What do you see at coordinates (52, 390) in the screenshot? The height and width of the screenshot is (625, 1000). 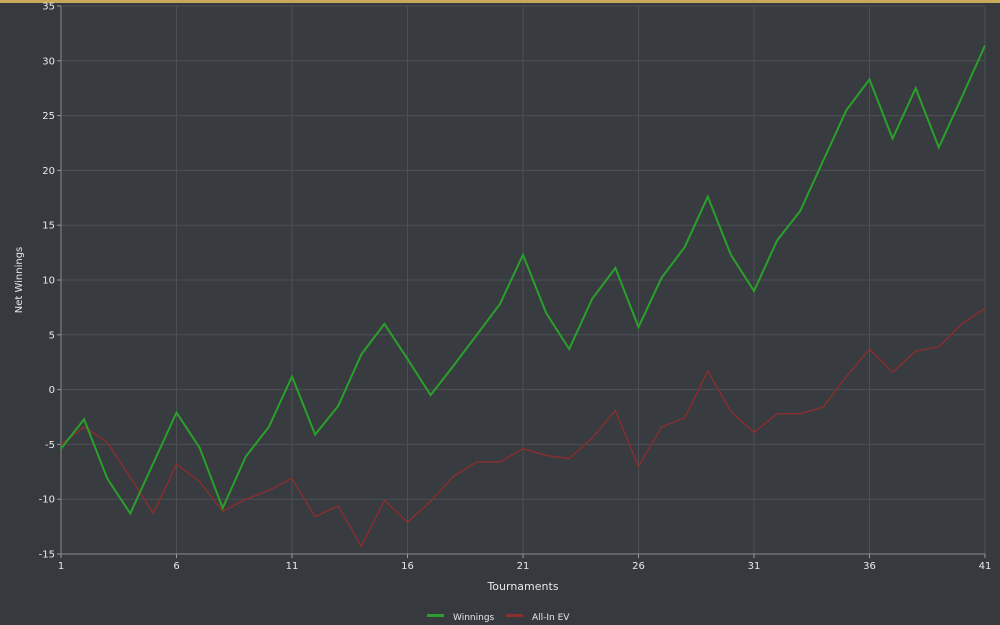 I see `y-tick-label: 0` at bounding box center [52, 390].